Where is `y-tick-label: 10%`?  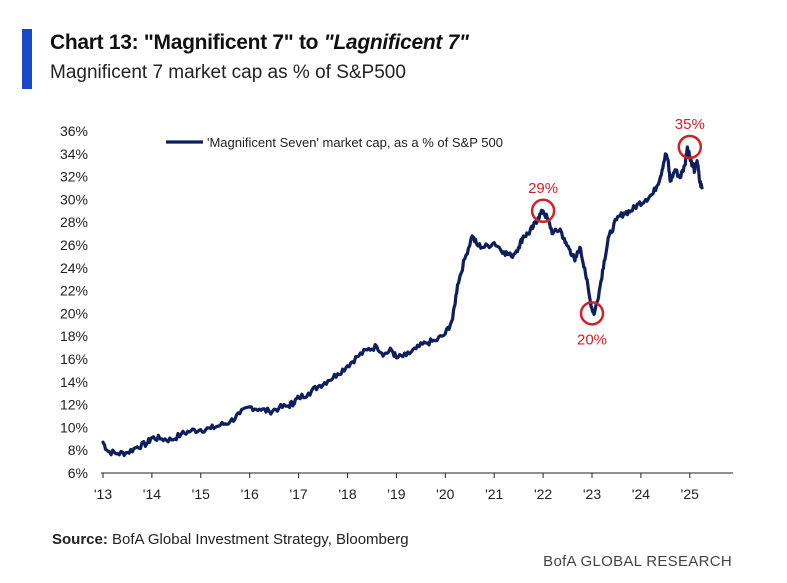
y-tick-label: 10% is located at coordinates (74, 427).